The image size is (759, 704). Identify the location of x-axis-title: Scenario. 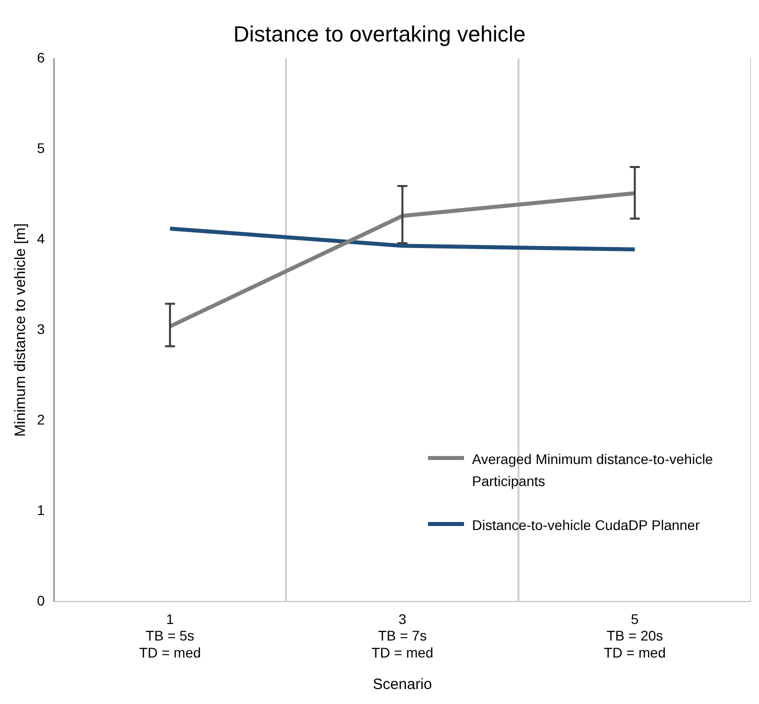
(402, 685).